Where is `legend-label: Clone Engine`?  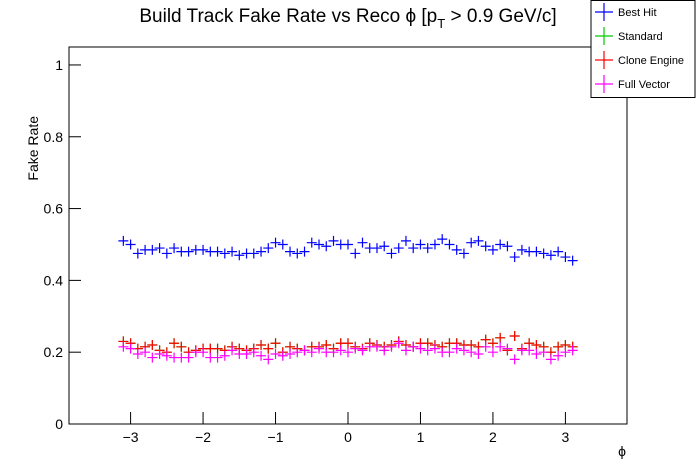
legend-label: Clone Engine is located at coordinates (651, 61).